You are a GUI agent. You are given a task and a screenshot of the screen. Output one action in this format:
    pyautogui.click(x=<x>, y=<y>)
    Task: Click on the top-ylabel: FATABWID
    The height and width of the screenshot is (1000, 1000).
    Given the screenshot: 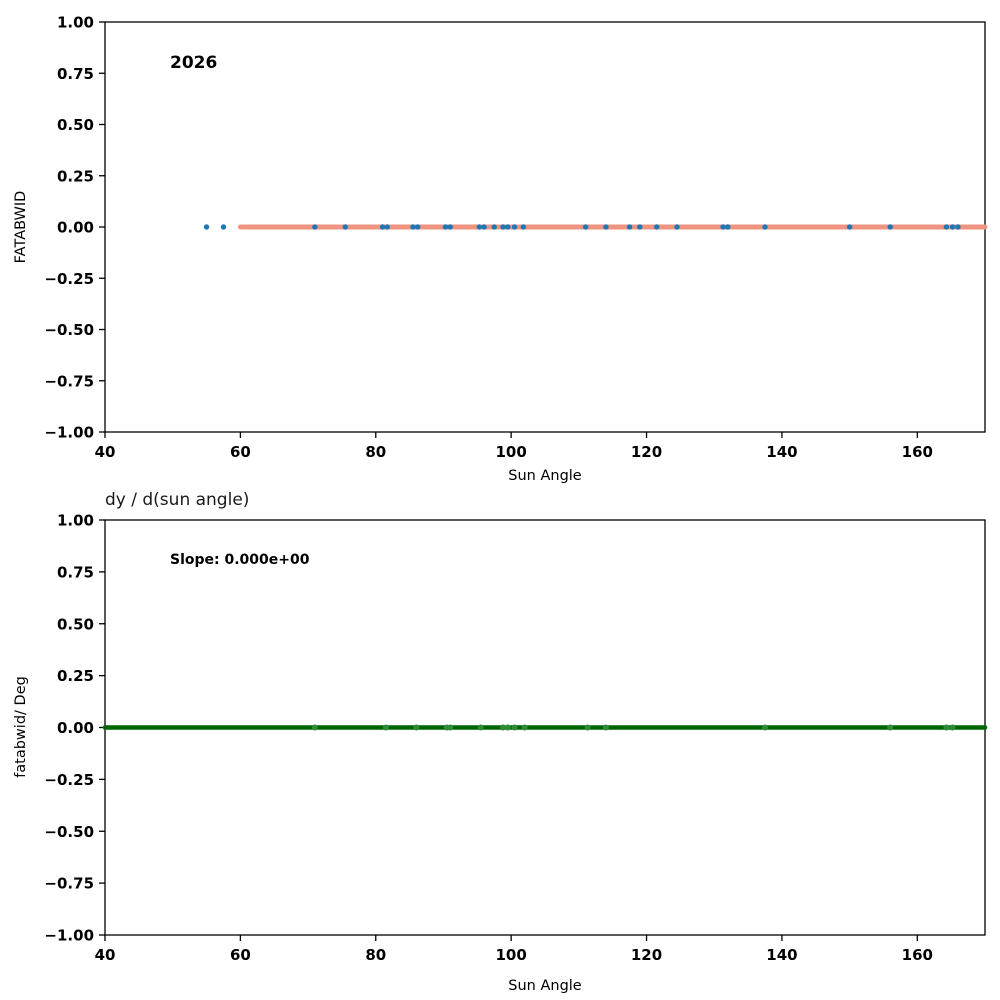 What is the action you would take?
    pyautogui.click(x=21, y=227)
    